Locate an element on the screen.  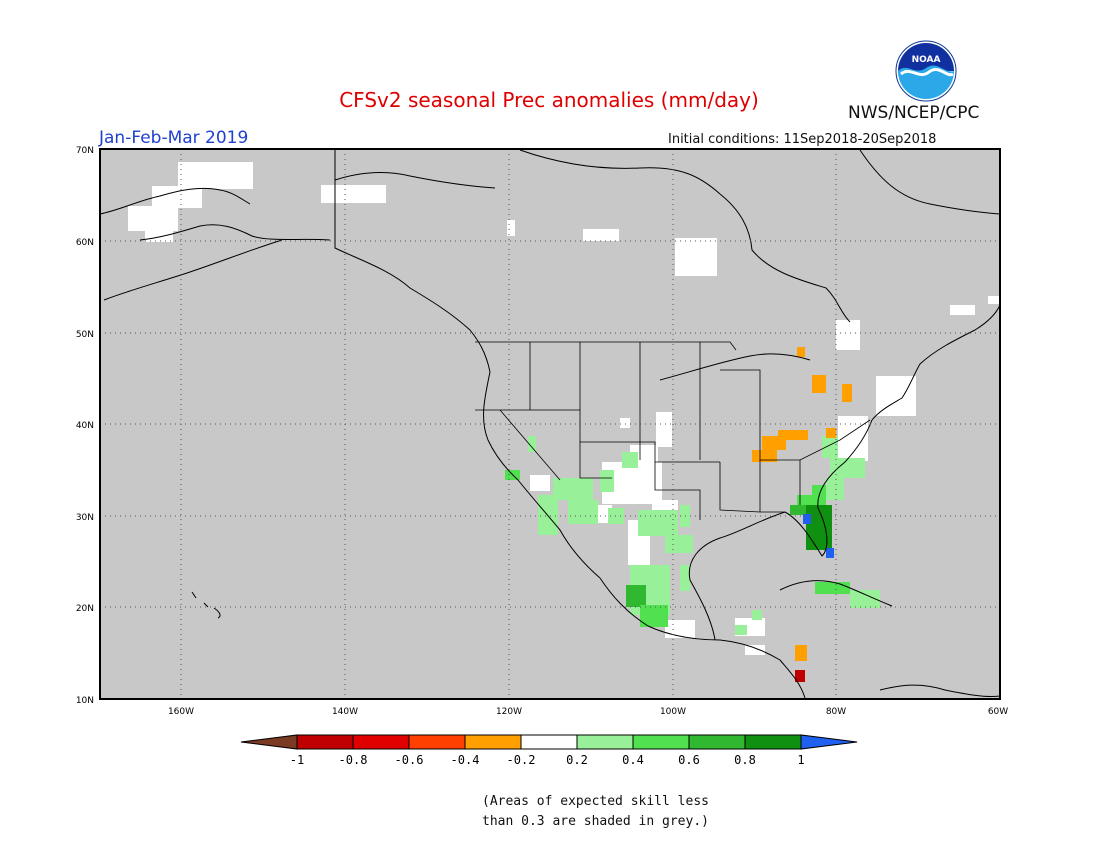
latitude-labels: 70N 60N 50N 40N 30N 20N 10N is located at coordinates (85, 426).